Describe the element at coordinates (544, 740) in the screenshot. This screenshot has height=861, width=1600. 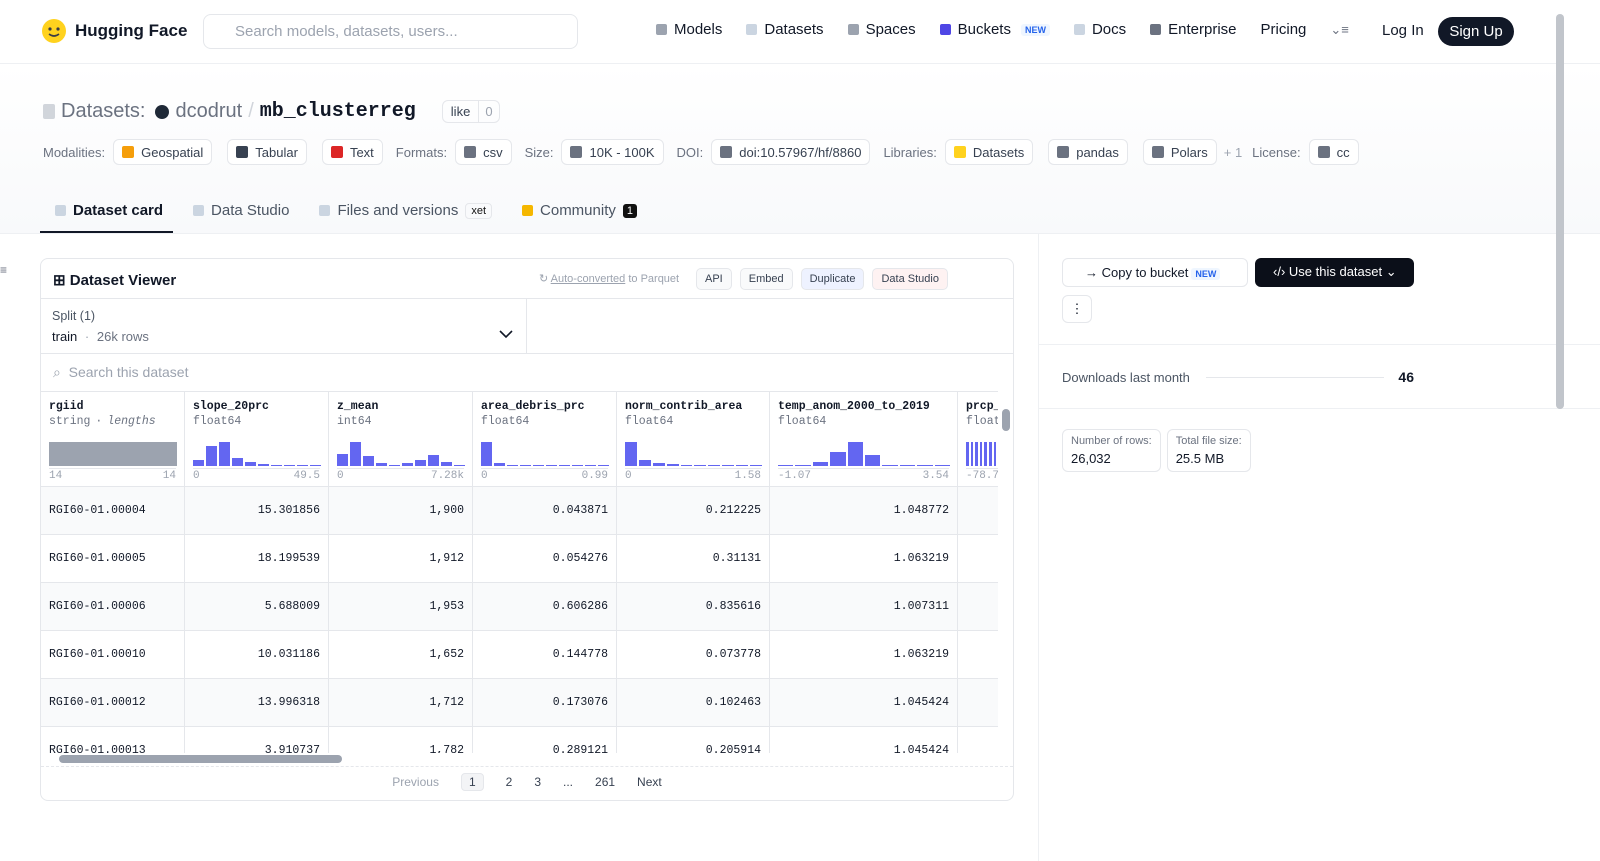
I see `cell: 0.289121` at that location.